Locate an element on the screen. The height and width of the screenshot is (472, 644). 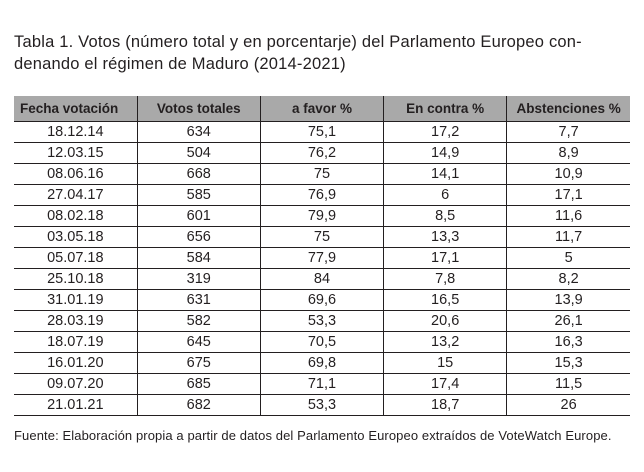
table-row: 31.01.19 631 69,6 16,5 13,9 is located at coordinates (322, 300).